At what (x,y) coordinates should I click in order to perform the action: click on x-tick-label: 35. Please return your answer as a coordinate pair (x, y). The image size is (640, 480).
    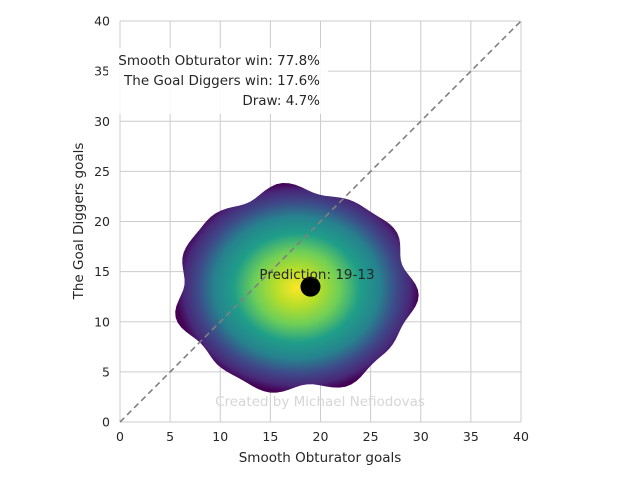
    Looking at the image, I should click on (471, 436).